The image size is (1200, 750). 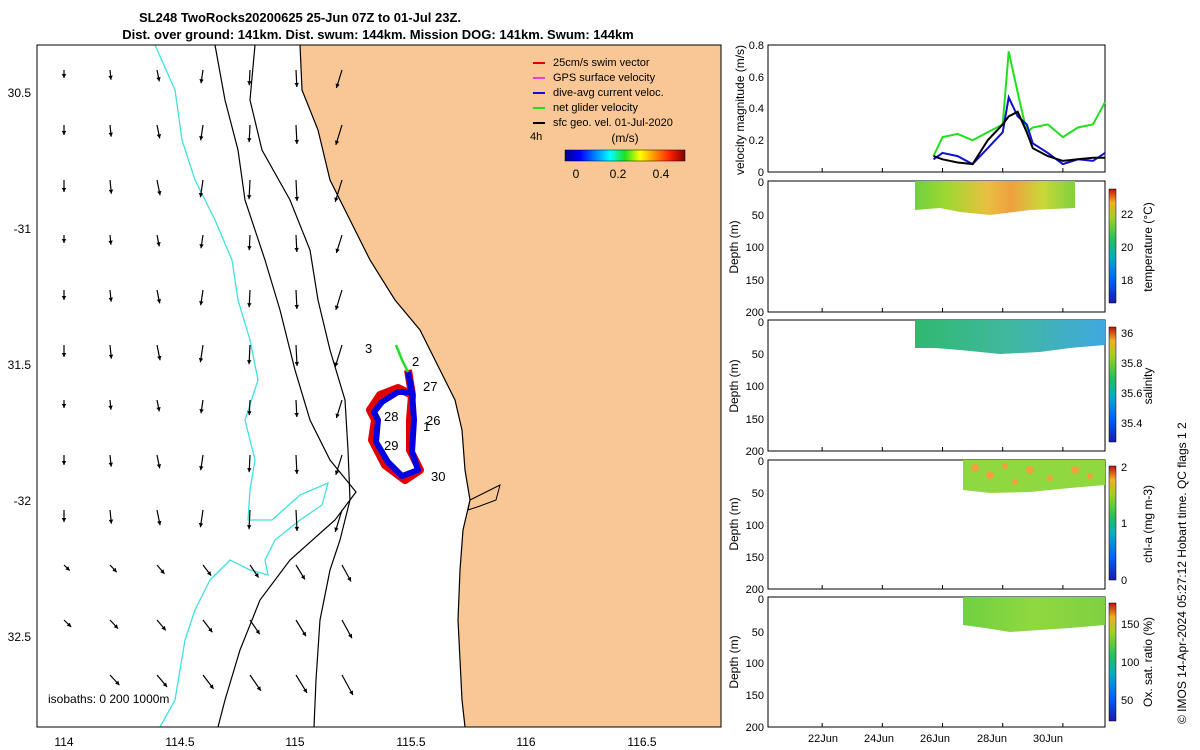 I want to click on temperature-ylabel: Depth (m), so click(x=734, y=246).